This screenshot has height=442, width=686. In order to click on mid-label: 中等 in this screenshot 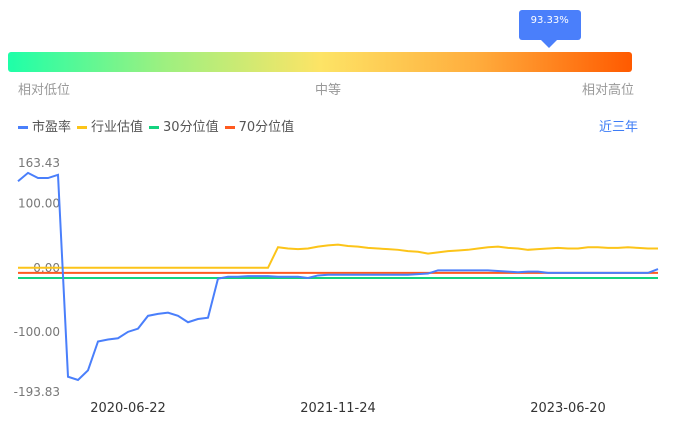, I will do `click(328, 90)`.